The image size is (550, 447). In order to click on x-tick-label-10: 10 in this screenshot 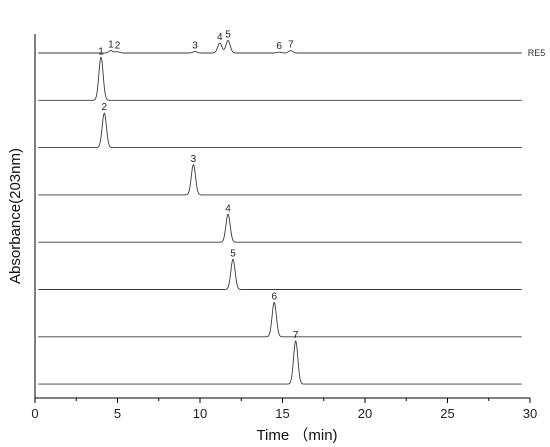, I will do `click(200, 413)`.